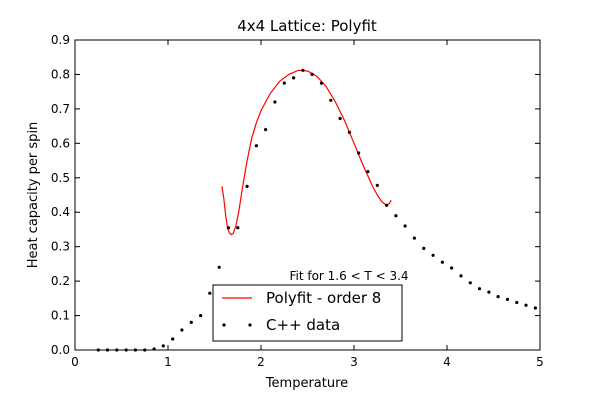 The height and width of the screenshot is (400, 600). What do you see at coordinates (168, 362) in the screenshot?
I see `x-tick-label: 1` at bounding box center [168, 362].